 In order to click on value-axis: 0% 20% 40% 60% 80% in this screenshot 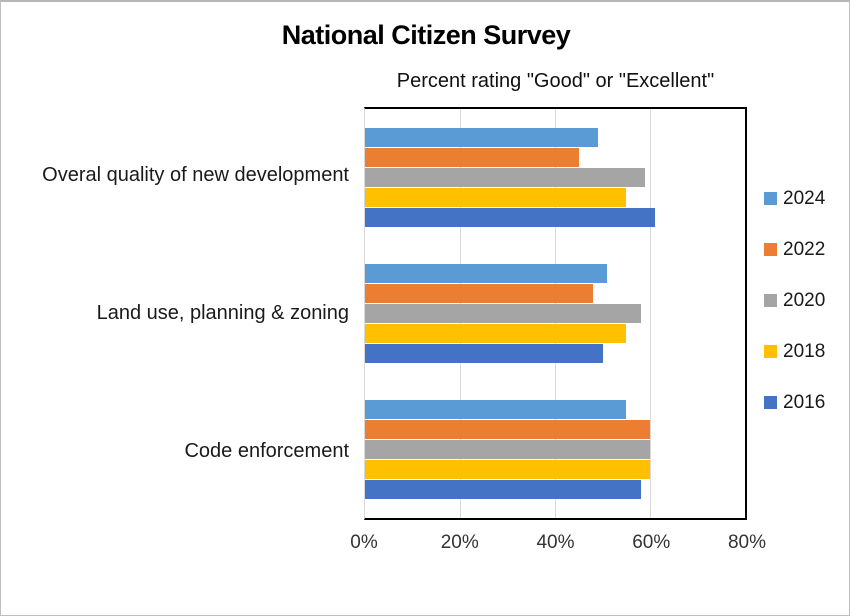, I will do `click(558, 545)`.